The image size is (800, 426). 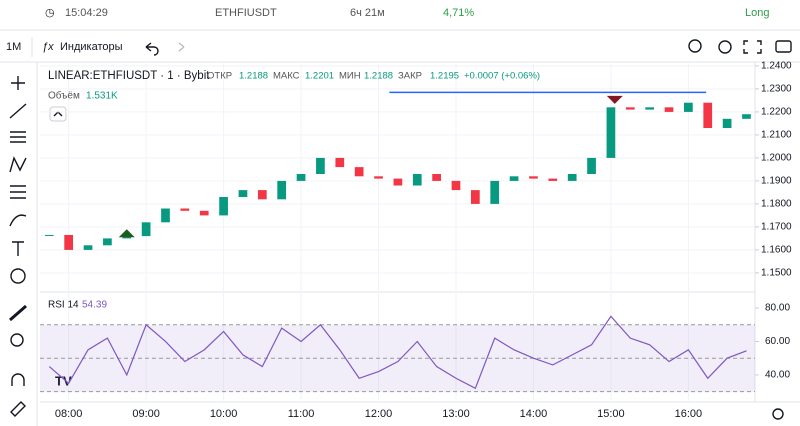 What do you see at coordinates (50, 13) in the screenshot?
I see `clock-icon: ◷` at bounding box center [50, 13].